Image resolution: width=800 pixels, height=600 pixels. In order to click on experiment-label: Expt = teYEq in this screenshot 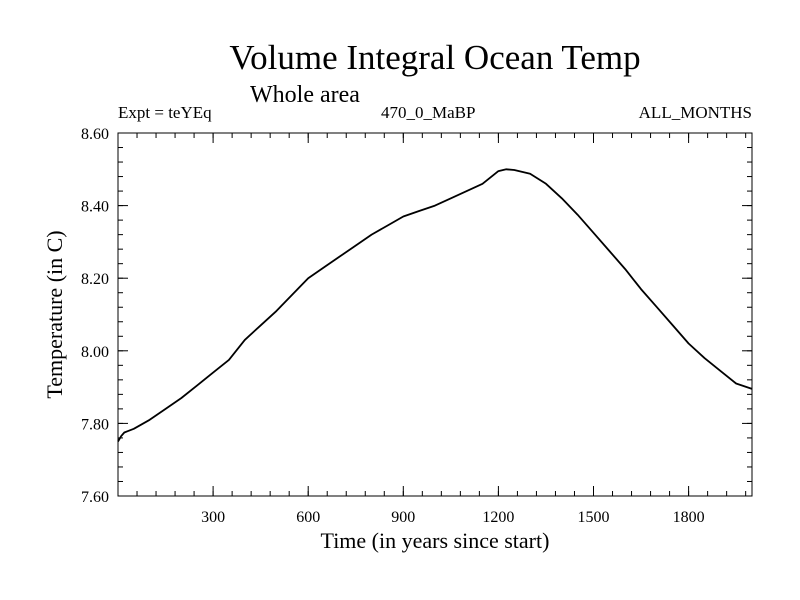, I will do `click(165, 112)`.